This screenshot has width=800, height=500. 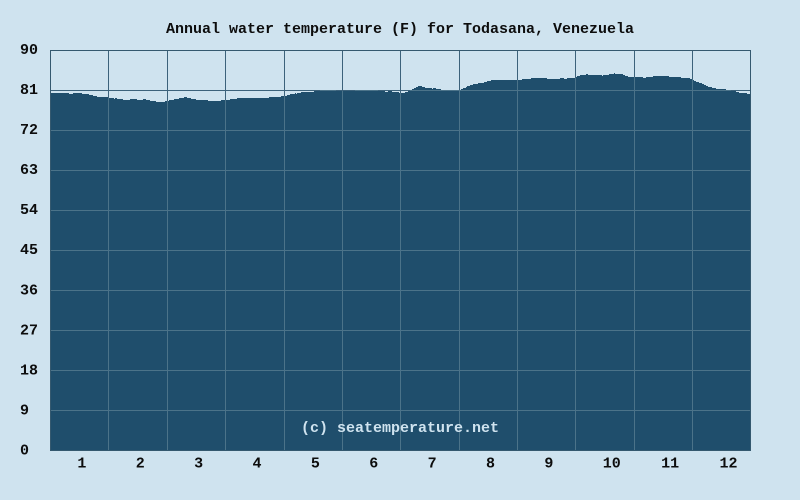 What do you see at coordinates (612, 464) in the screenshot?
I see `svg-text: 10` at bounding box center [612, 464].